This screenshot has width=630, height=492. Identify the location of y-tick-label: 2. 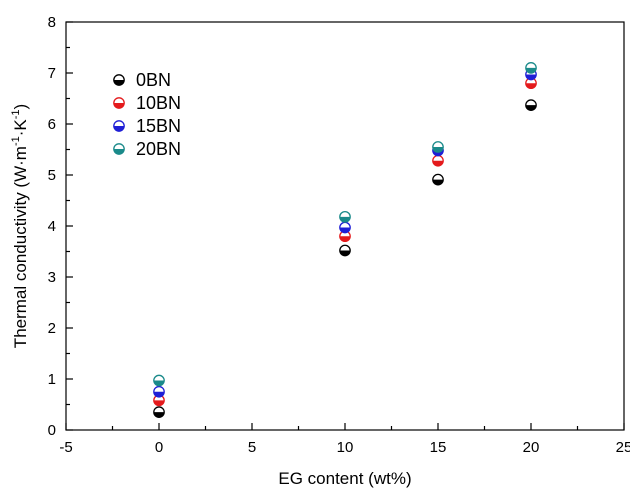
(52, 328).